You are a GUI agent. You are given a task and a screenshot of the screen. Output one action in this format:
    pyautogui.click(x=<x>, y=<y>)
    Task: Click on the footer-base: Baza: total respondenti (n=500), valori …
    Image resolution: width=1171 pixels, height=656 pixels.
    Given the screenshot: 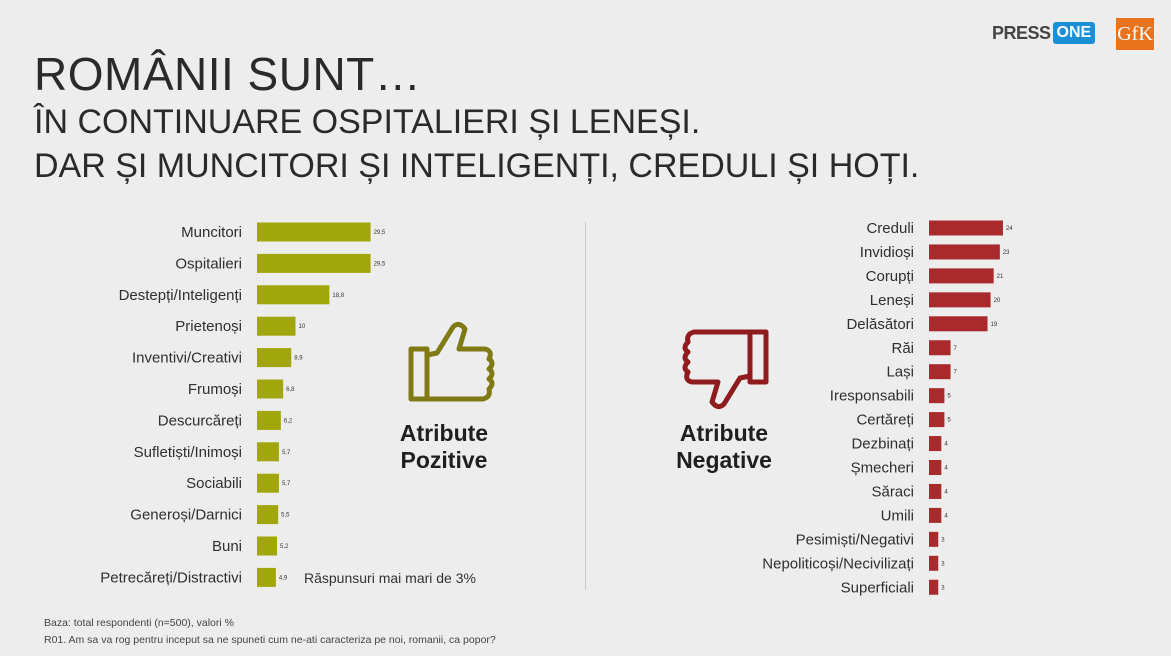 What is the action you would take?
    pyautogui.click(x=139, y=623)
    